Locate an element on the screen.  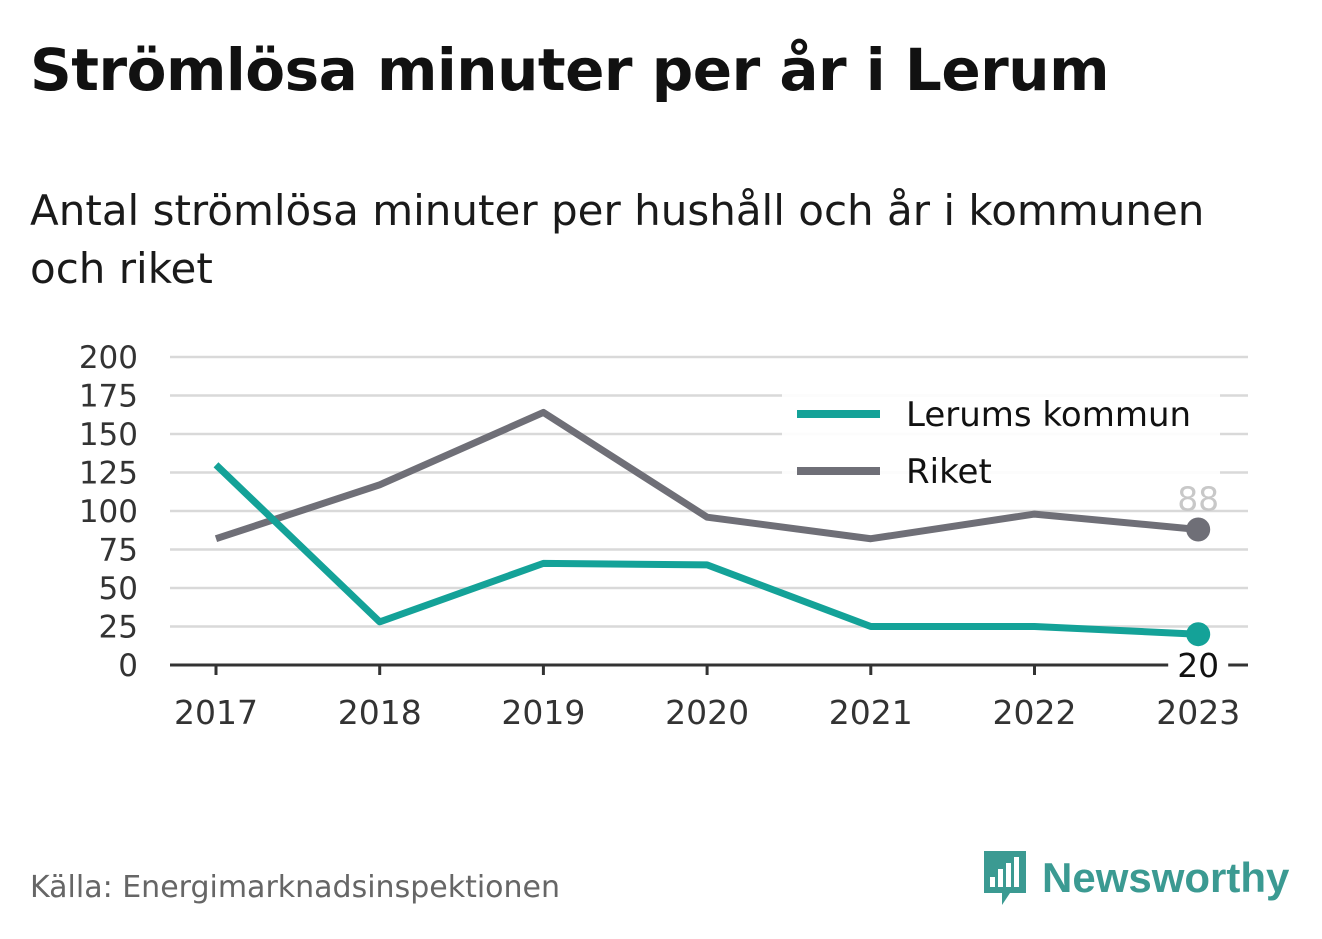
legend-label: Lerums kommun is located at coordinates (1048, 415).